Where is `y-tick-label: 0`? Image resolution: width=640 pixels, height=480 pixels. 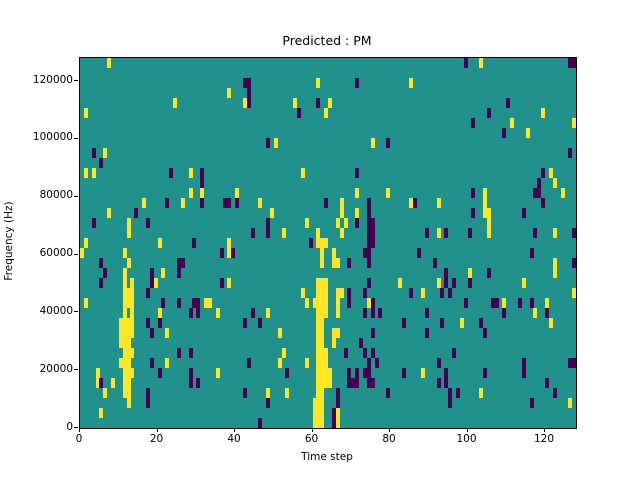
y-tick-label: 0 is located at coordinates (69, 426).